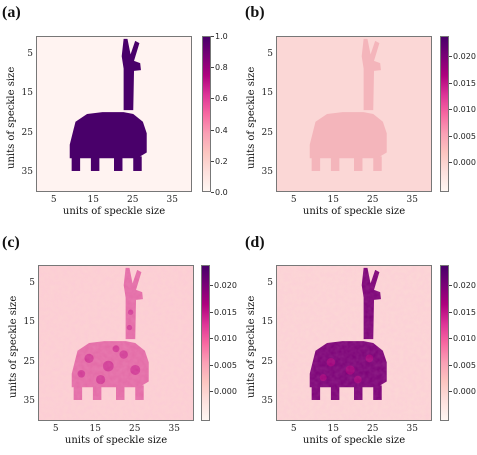 This screenshot has height=455, width=477. I want to click on colorbar-tick-label: 0.2, so click(221, 161).